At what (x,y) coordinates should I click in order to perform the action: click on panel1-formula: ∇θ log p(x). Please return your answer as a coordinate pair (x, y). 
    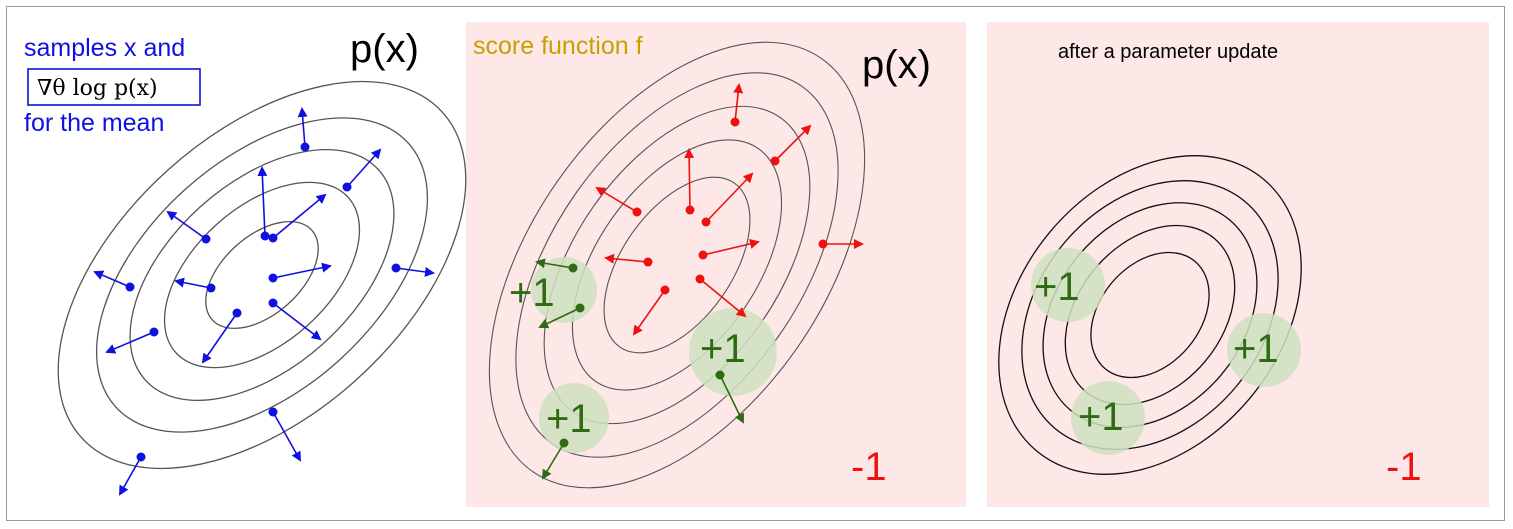
    Looking at the image, I should click on (97, 88).